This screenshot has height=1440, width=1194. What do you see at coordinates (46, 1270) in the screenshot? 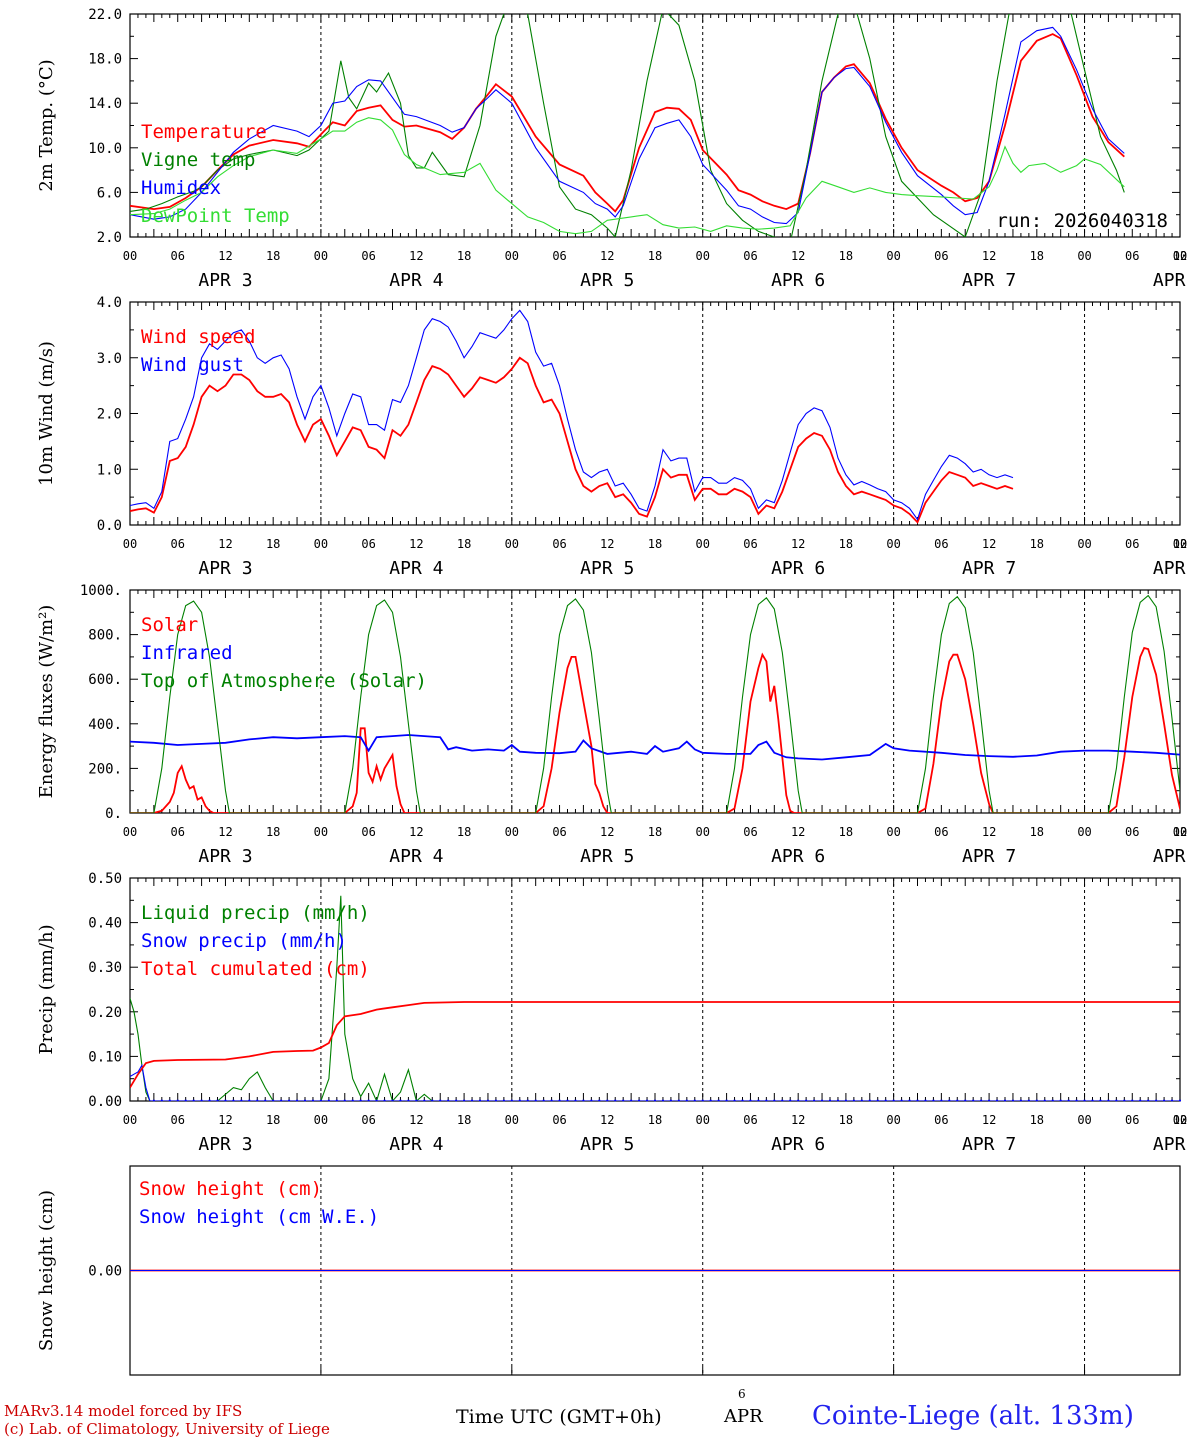
I see `y-axis-label-4: Snow height (cm)` at bounding box center [46, 1270].